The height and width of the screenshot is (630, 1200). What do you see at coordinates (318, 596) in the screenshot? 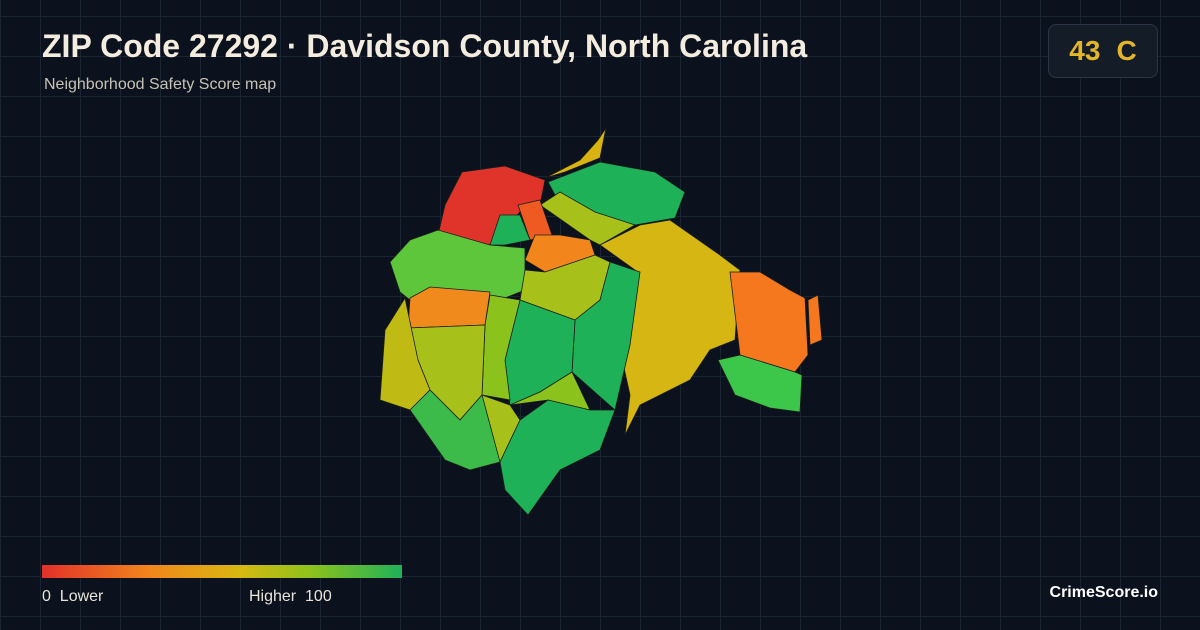
I see `legend-max-value: 100` at bounding box center [318, 596].